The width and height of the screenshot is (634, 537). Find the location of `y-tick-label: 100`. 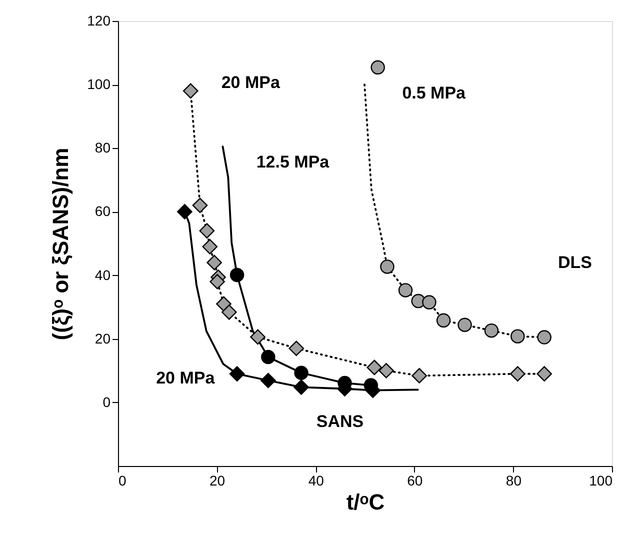

y-tick-label: 100 is located at coordinates (99, 84).